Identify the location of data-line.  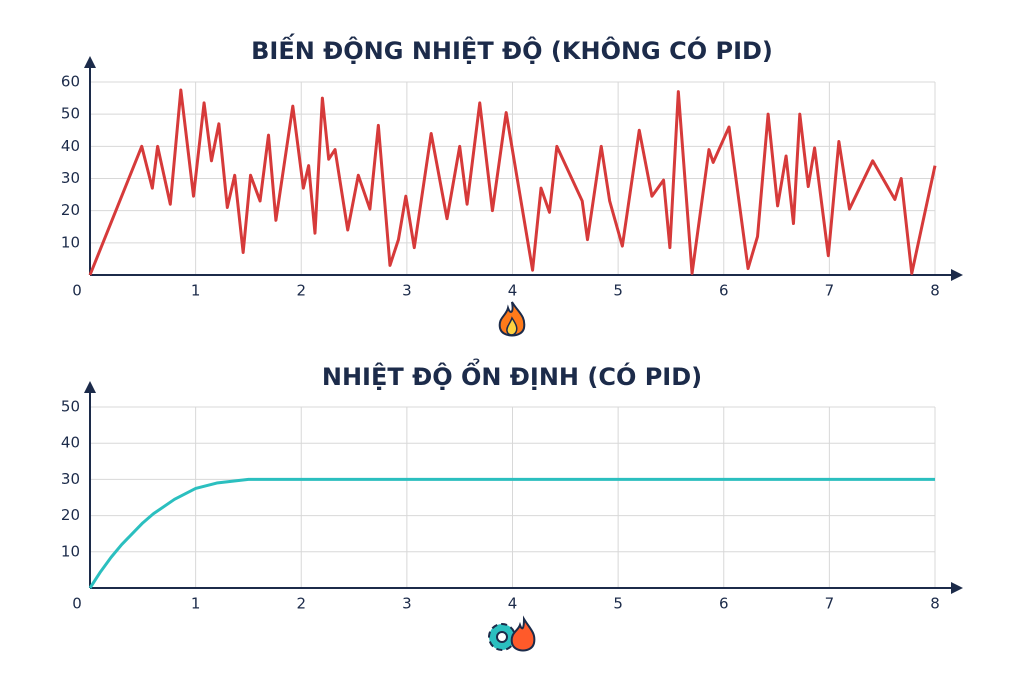
(511, 533).